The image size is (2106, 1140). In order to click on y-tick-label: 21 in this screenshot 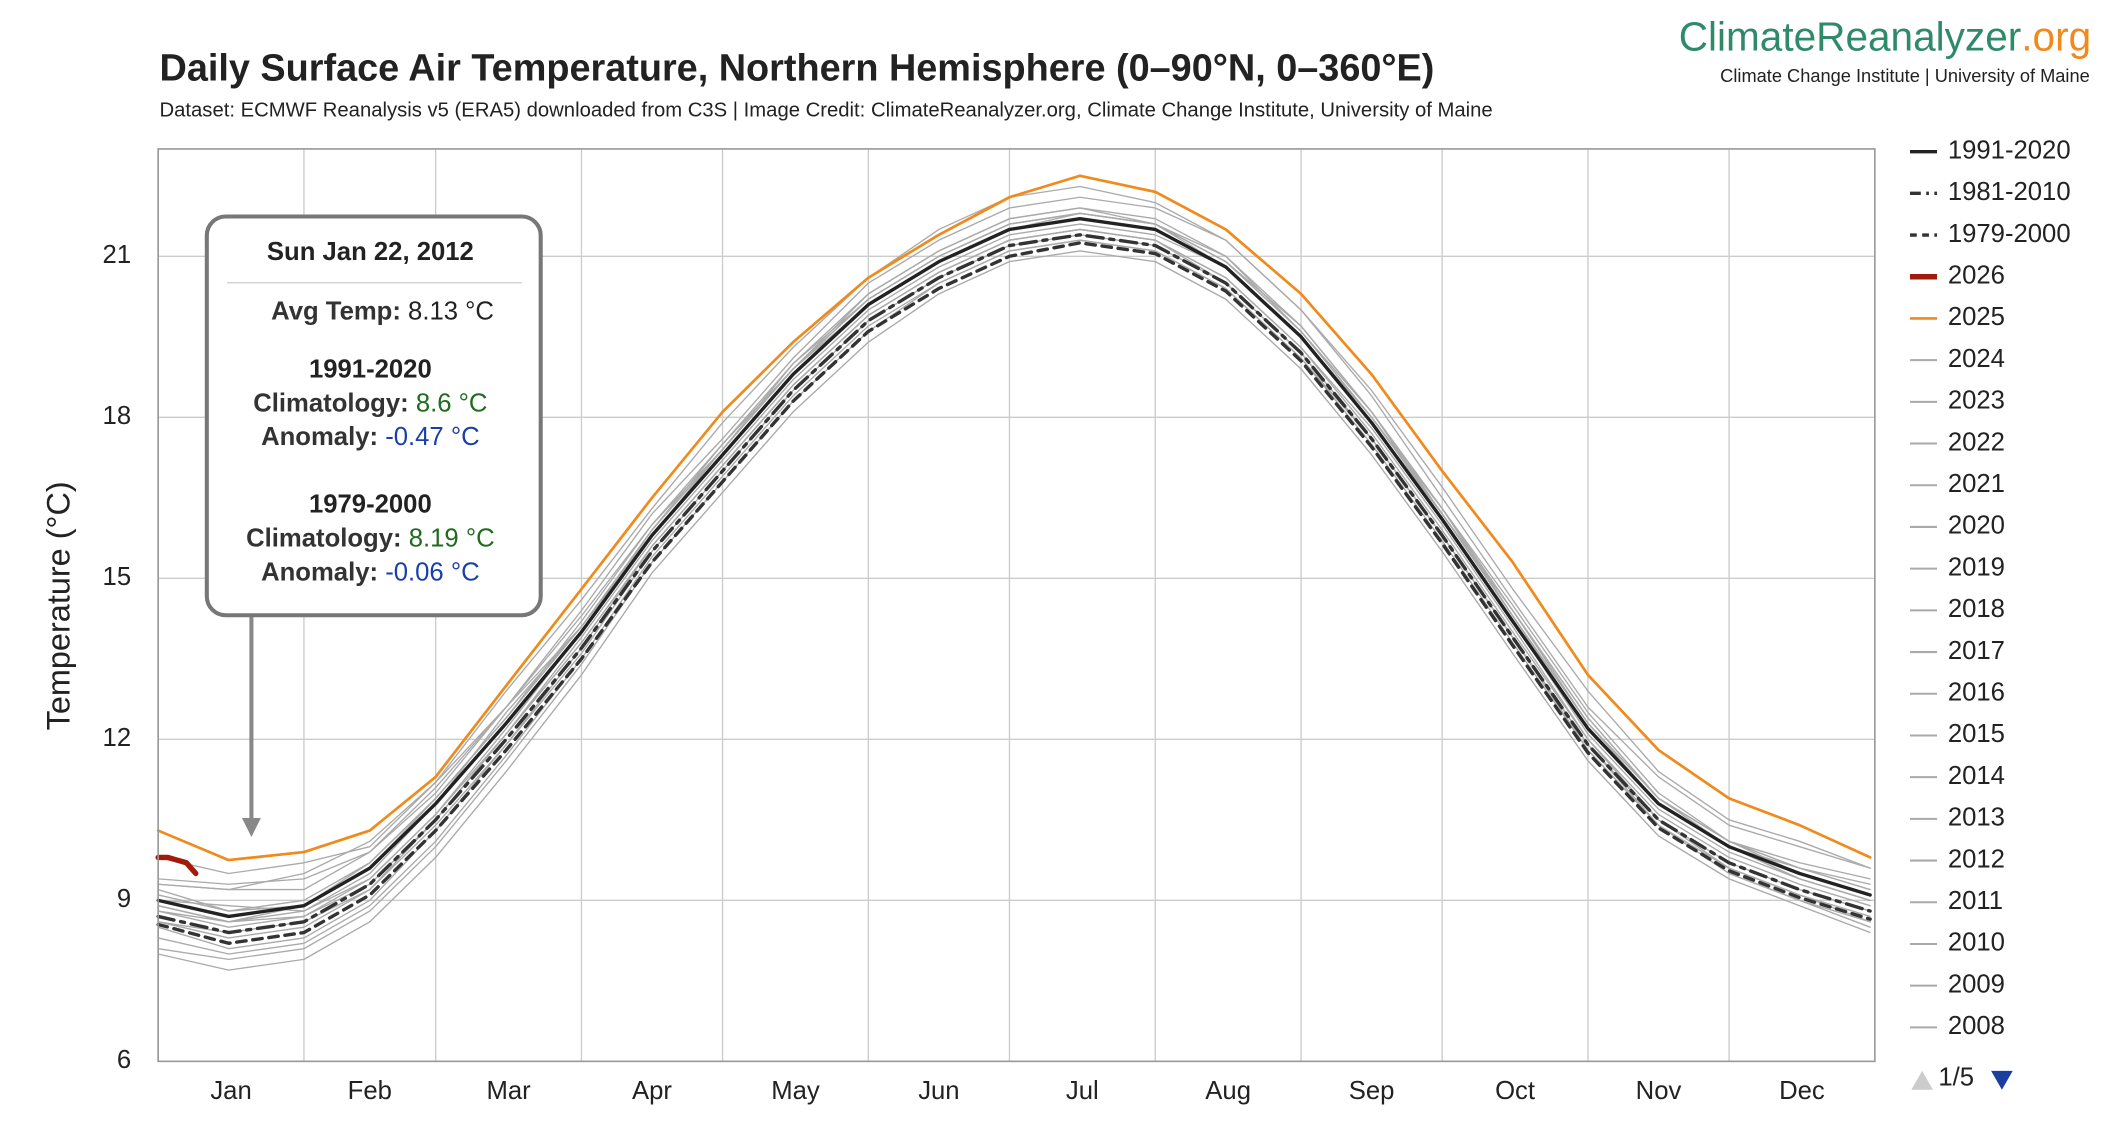, I will do `click(117, 255)`.